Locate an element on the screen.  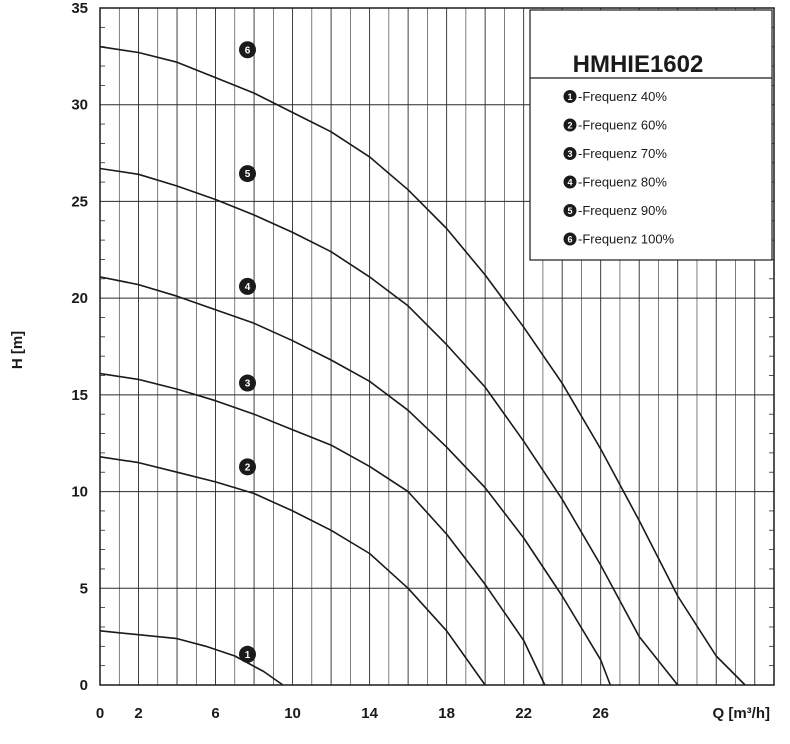
legend-entry-3: 3 -Frequenz 70% is located at coordinates (615, 153).